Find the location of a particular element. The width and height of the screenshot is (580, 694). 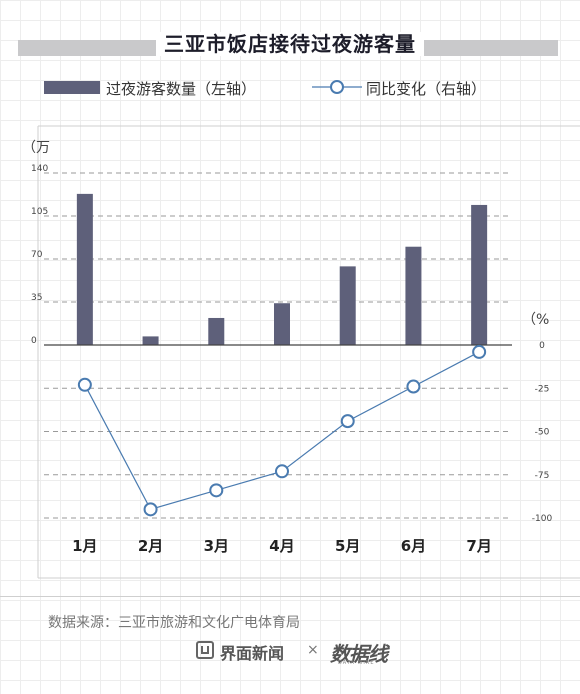

legend-line-label: 同比变化（右轴） is located at coordinates (426, 89).